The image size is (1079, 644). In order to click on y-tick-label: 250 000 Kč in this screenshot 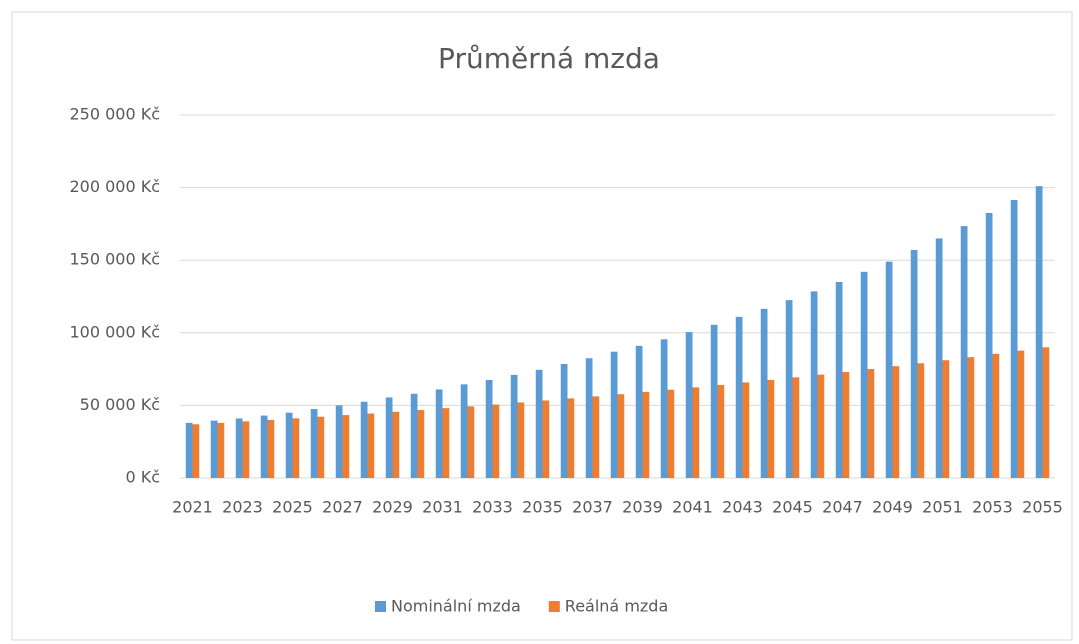, I will do `click(114, 114)`.